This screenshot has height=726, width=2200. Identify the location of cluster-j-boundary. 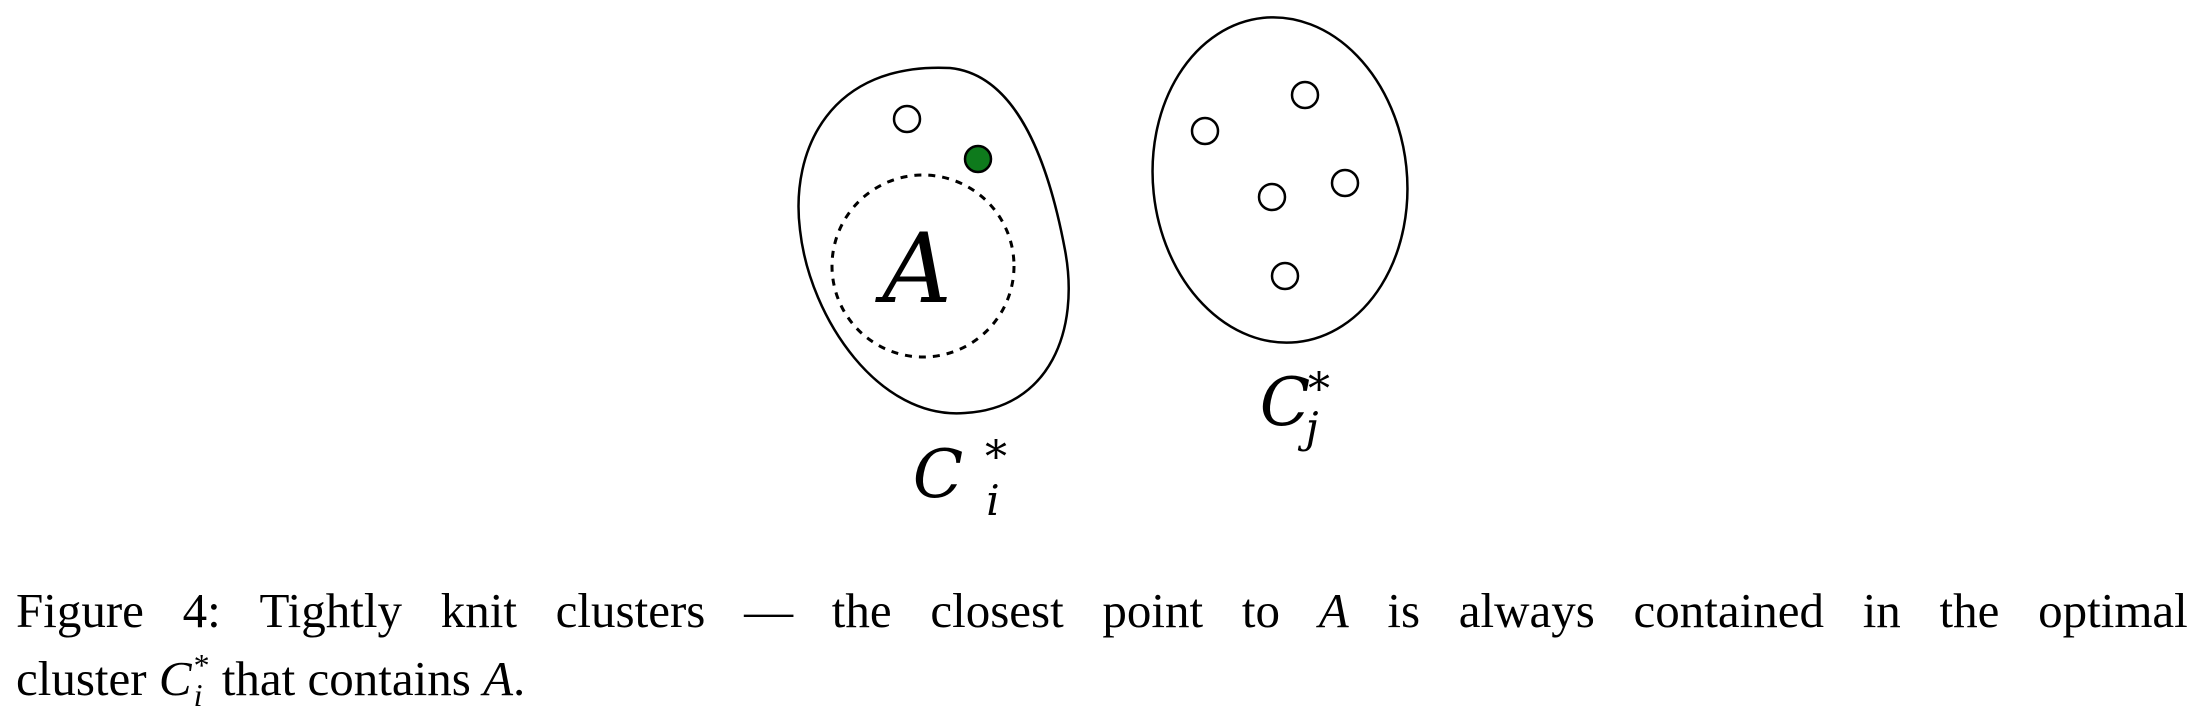
(1280, 180).